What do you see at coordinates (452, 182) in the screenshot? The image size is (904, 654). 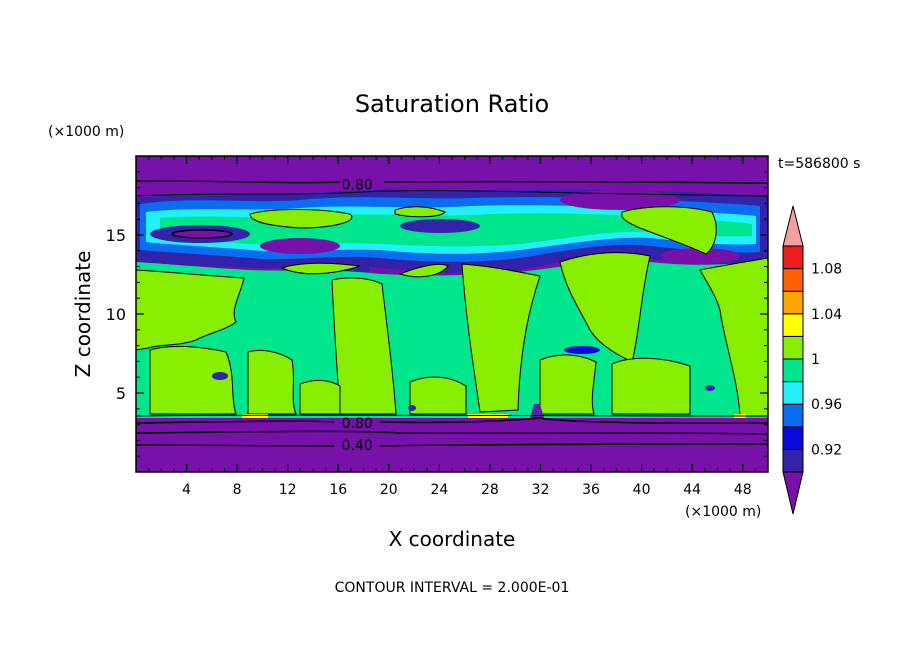 I see `contour-0.80-upper` at bounding box center [452, 182].